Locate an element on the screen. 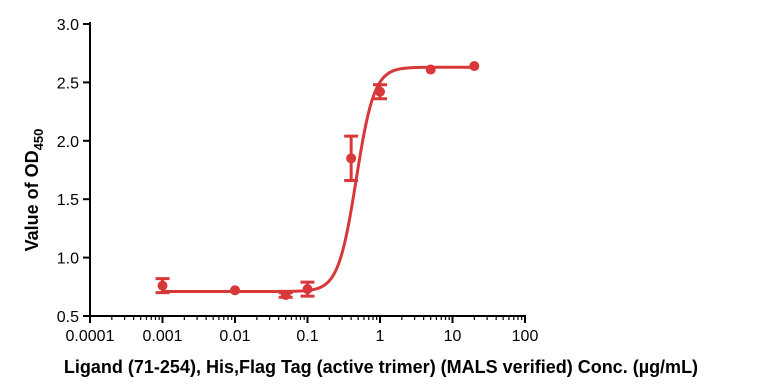  x-tick-label: 10 is located at coordinates (453, 336).